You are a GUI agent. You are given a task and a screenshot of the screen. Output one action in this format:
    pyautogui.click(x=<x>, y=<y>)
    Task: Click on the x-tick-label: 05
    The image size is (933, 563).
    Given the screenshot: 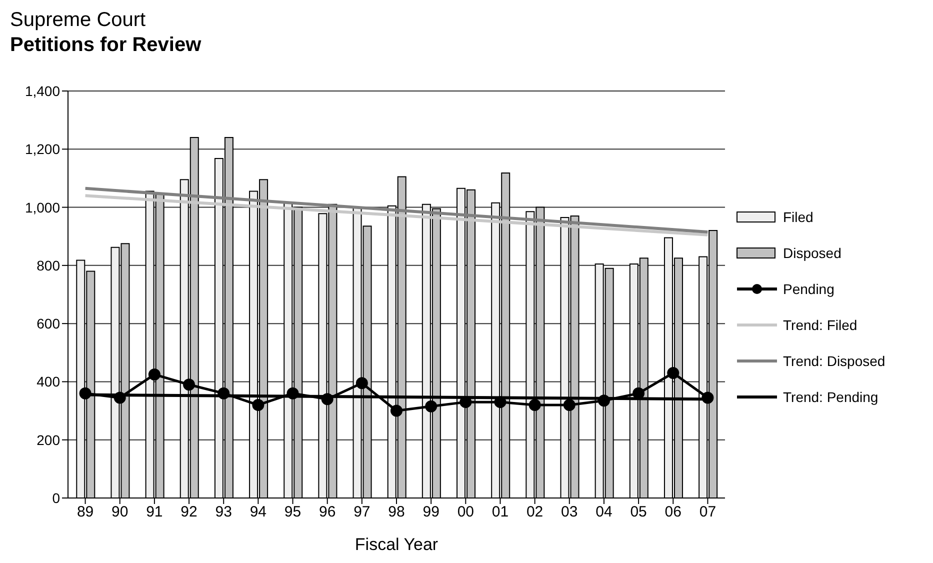 What is the action you would take?
    pyautogui.click(x=638, y=512)
    